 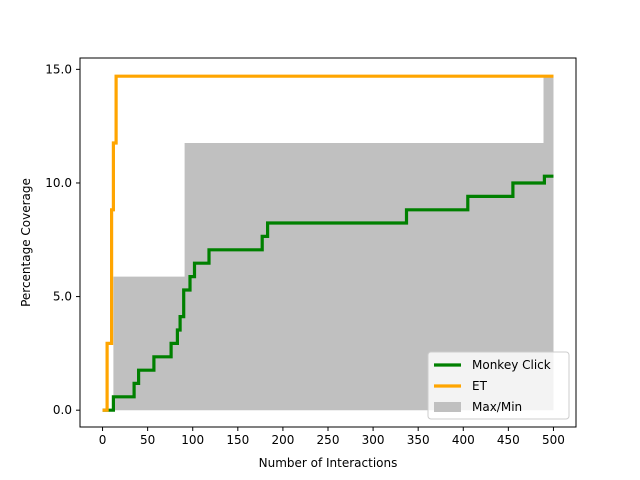 What do you see at coordinates (508, 440) in the screenshot?
I see `x-tick-label: 450` at bounding box center [508, 440].